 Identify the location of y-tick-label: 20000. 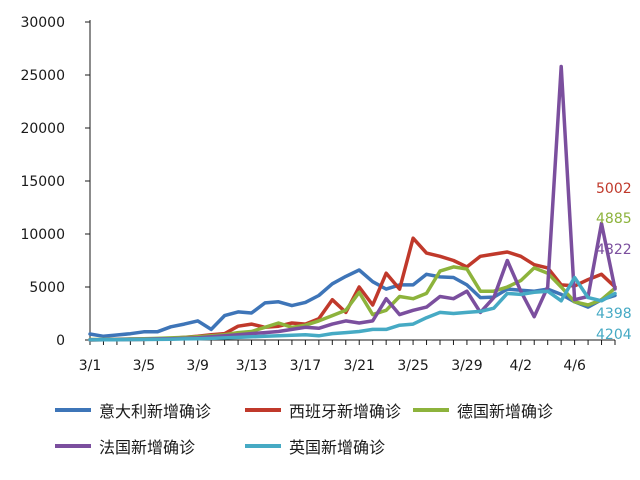
(42, 129).